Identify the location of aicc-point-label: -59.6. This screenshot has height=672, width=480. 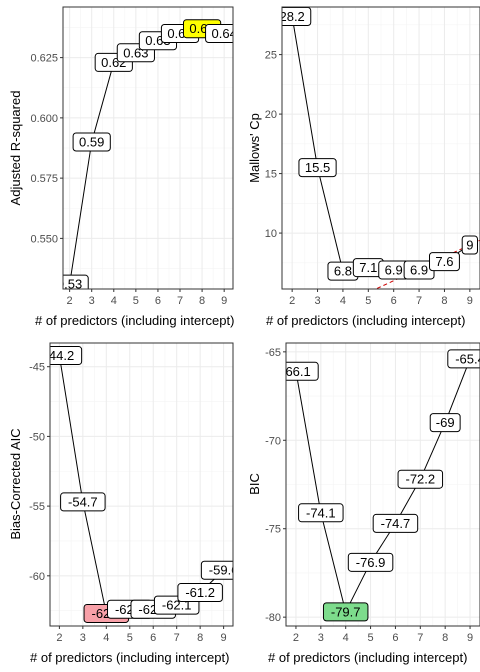
(216, 570).